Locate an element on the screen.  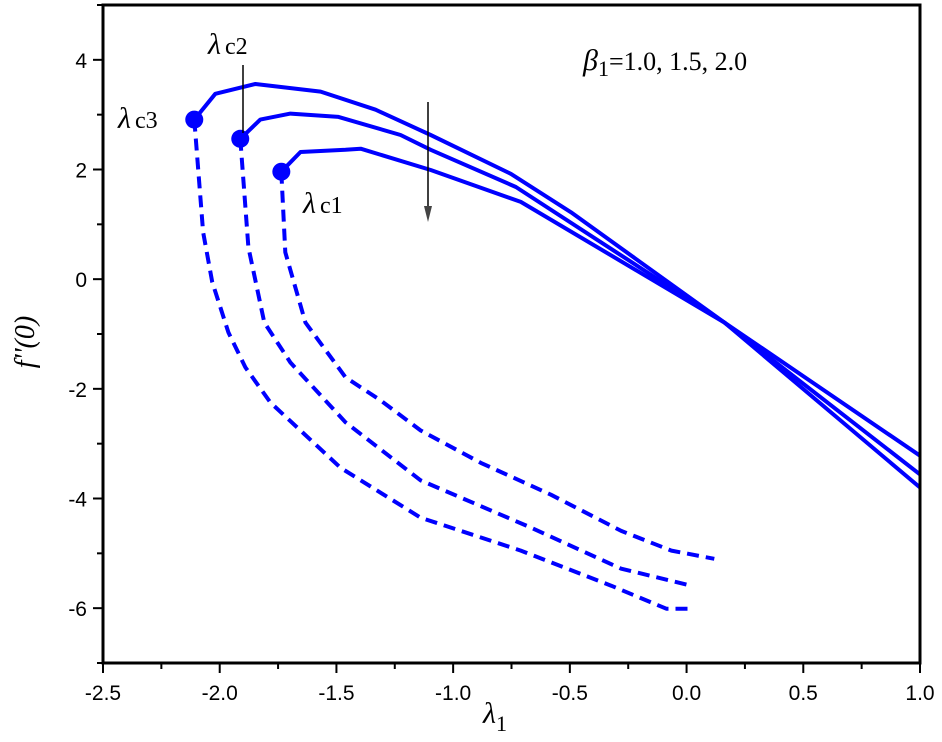
x-tick-label: -0.5 is located at coordinates (570, 693).